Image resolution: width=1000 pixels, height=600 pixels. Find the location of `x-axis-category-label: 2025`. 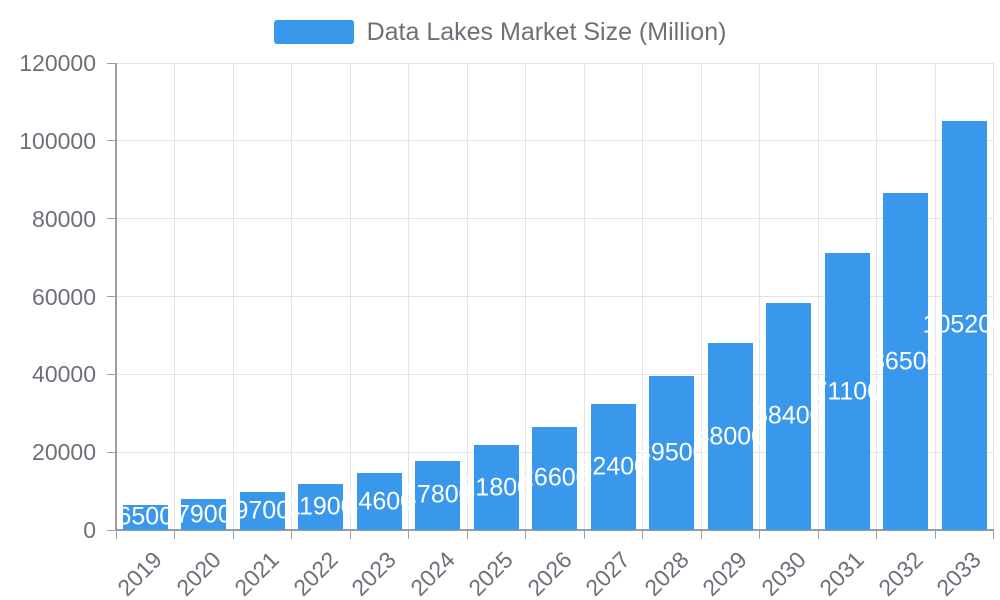

x-axis-category-label: 2025 is located at coordinates (490, 573).